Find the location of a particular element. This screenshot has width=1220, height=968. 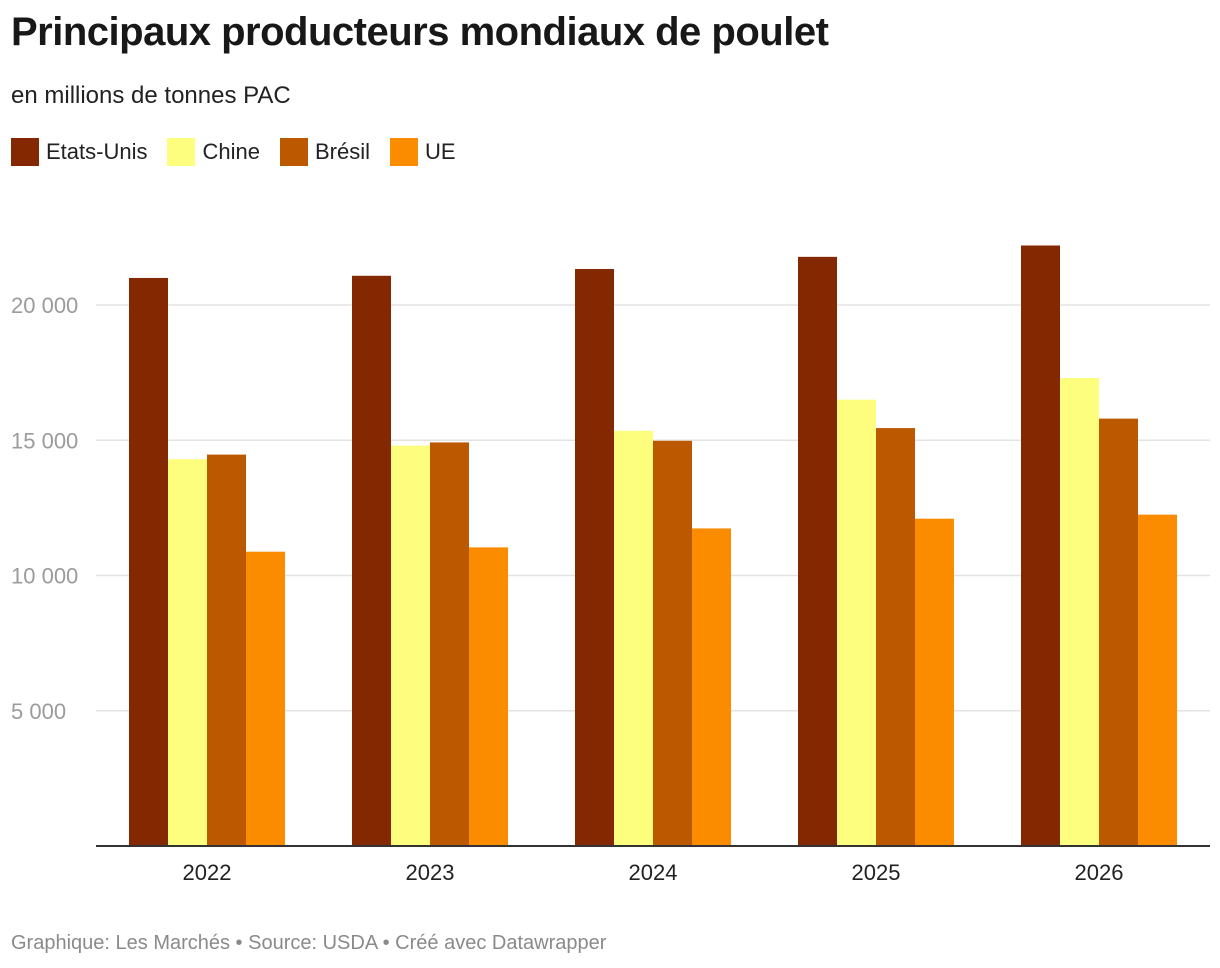

legend-label: Brésil is located at coordinates (342, 151).